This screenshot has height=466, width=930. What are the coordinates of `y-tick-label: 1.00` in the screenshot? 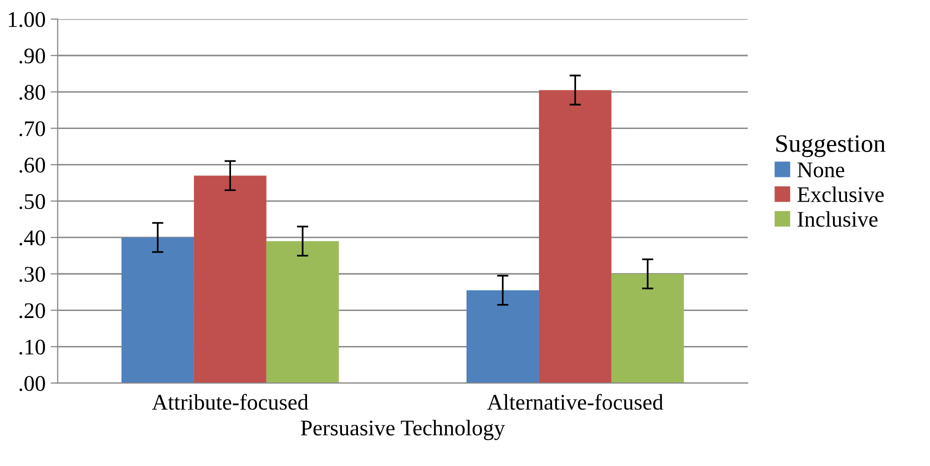 It's located at (27, 20).